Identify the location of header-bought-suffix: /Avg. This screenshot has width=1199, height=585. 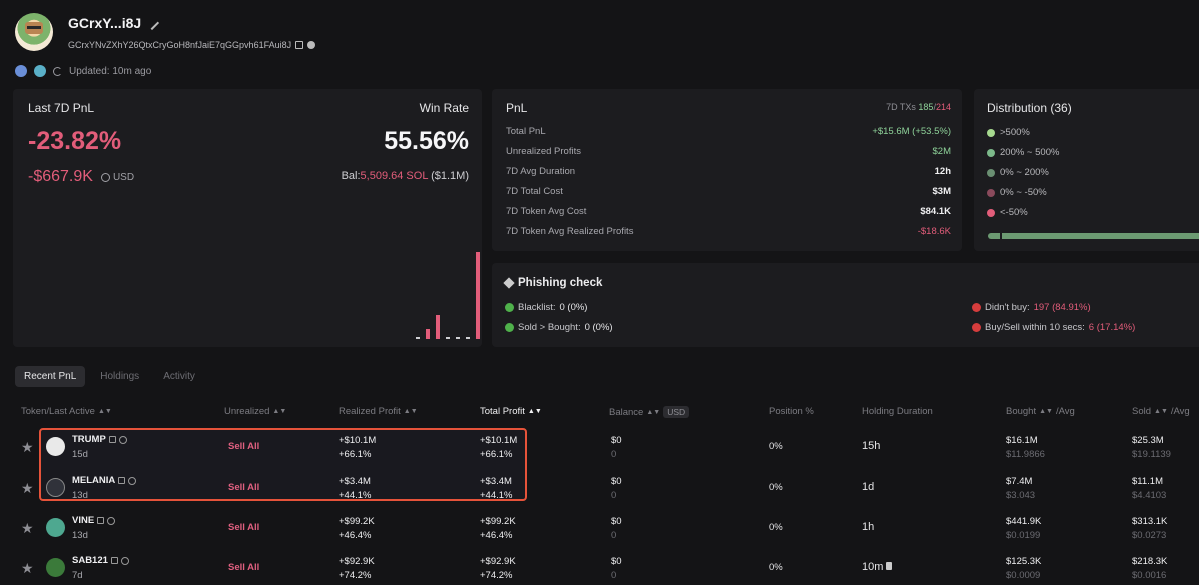
(1065, 411).